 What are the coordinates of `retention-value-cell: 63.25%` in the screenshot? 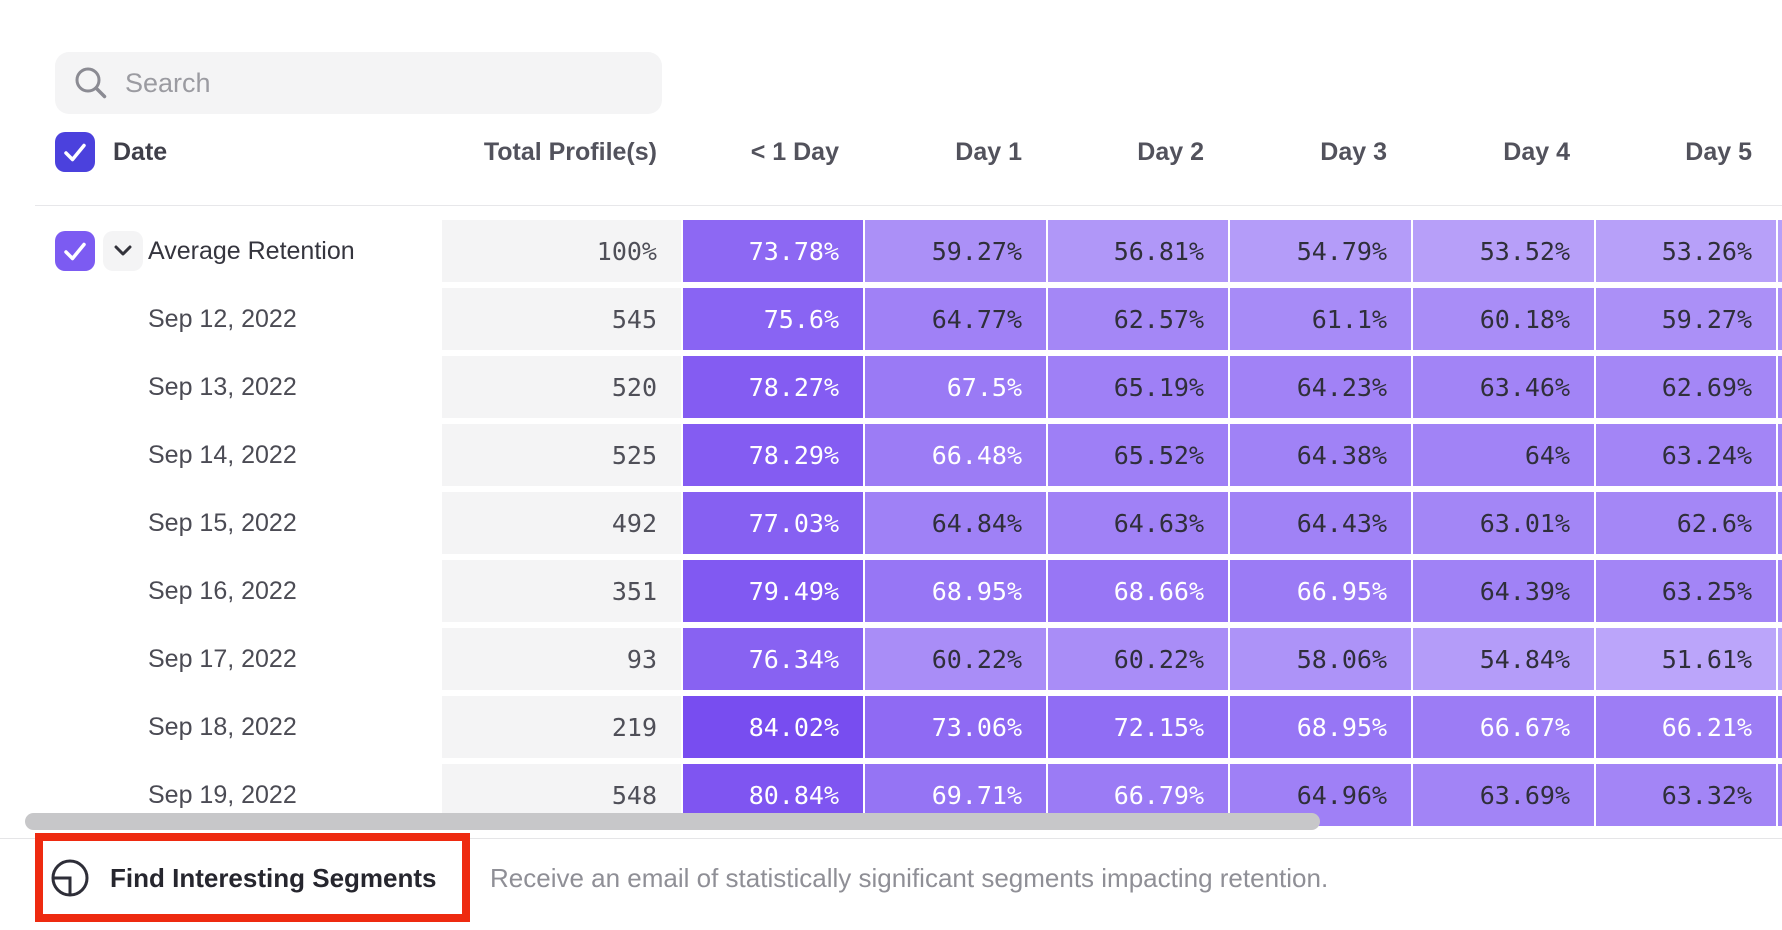 It's located at (1686, 591).